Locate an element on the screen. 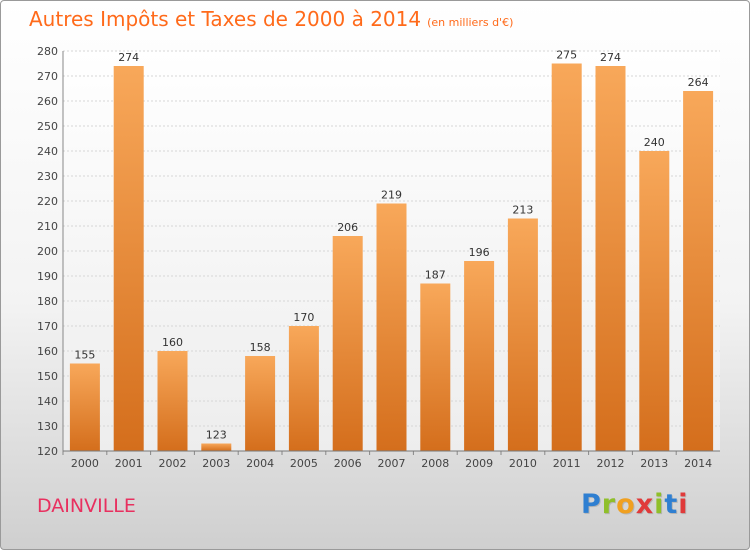 The width and height of the screenshot is (750, 550). y-tick-label: 210 is located at coordinates (47, 226).